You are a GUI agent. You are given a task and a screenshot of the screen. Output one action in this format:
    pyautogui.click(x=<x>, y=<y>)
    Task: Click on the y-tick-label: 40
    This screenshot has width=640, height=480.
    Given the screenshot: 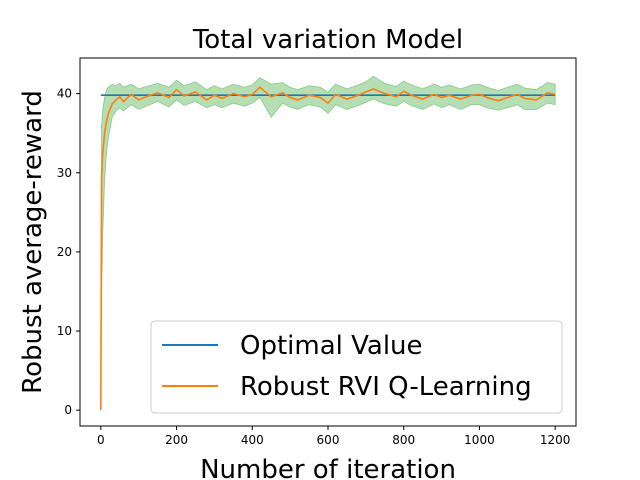 What is the action you would take?
    pyautogui.click(x=64, y=94)
    